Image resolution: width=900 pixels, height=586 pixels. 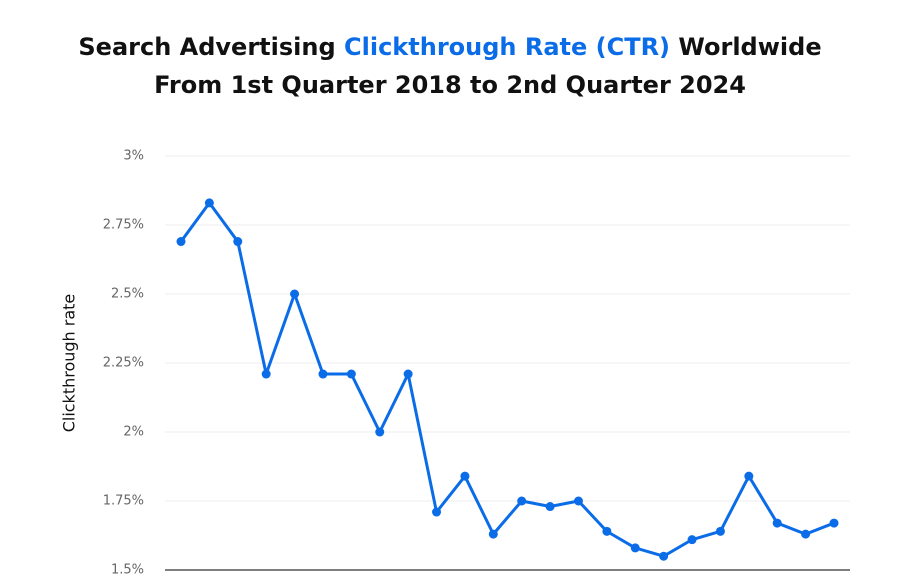 What do you see at coordinates (206, 47) in the screenshot?
I see `title-part: Search Advertising` at bounding box center [206, 47].